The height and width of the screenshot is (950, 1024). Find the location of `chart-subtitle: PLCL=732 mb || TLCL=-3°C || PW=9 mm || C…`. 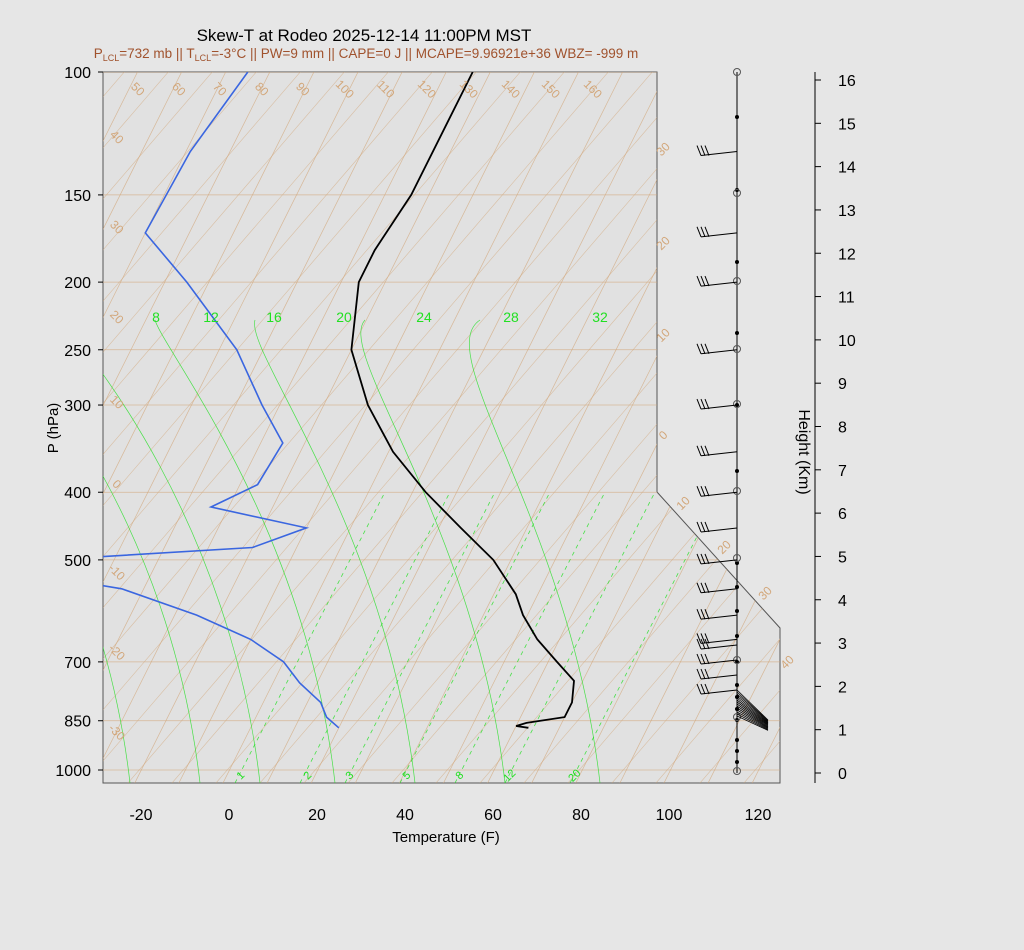

chart-subtitle: PLCL=732 mb || TLCL=-3°C || PW=9 mm || C… is located at coordinates (366, 54).